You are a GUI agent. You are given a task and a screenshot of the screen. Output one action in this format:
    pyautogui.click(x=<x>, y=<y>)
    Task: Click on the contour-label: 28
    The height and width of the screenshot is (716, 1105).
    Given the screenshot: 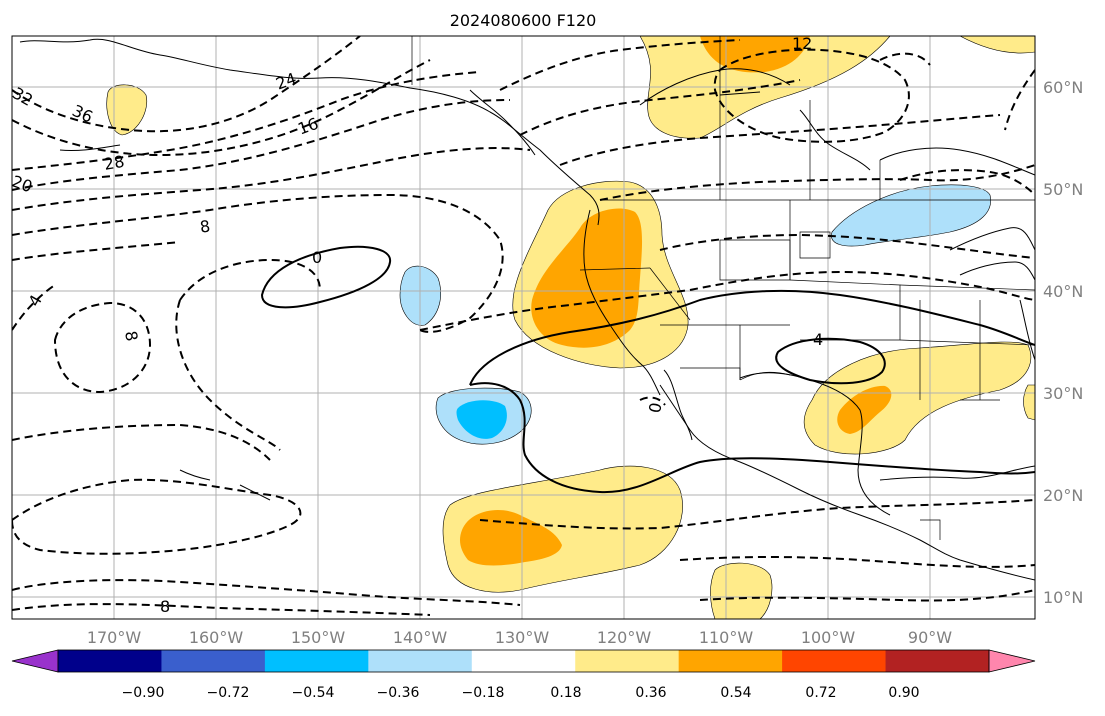 What is the action you would take?
    pyautogui.click(x=113, y=163)
    